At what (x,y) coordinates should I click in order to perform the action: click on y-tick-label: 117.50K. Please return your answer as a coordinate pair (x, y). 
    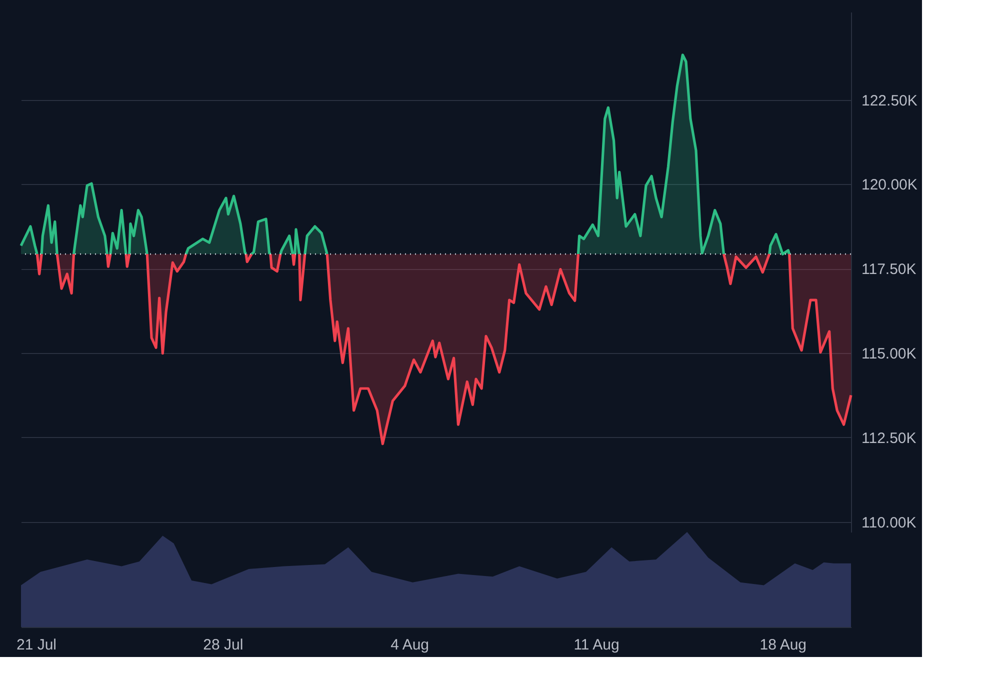
    Looking at the image, I should click on (889, 269).